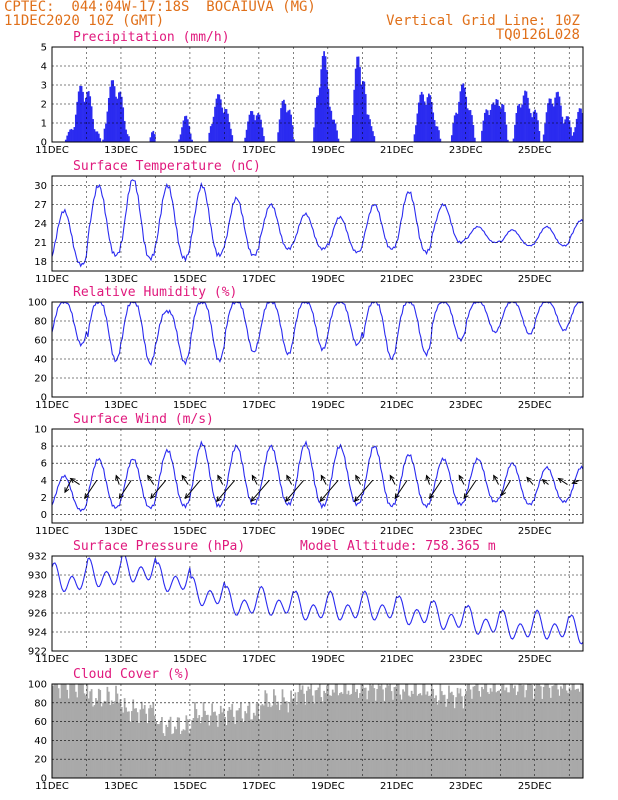 The height and width of the screenshot is (800, 618). I want to click on precipitation-ytick-label: 0, so click(44, 143).